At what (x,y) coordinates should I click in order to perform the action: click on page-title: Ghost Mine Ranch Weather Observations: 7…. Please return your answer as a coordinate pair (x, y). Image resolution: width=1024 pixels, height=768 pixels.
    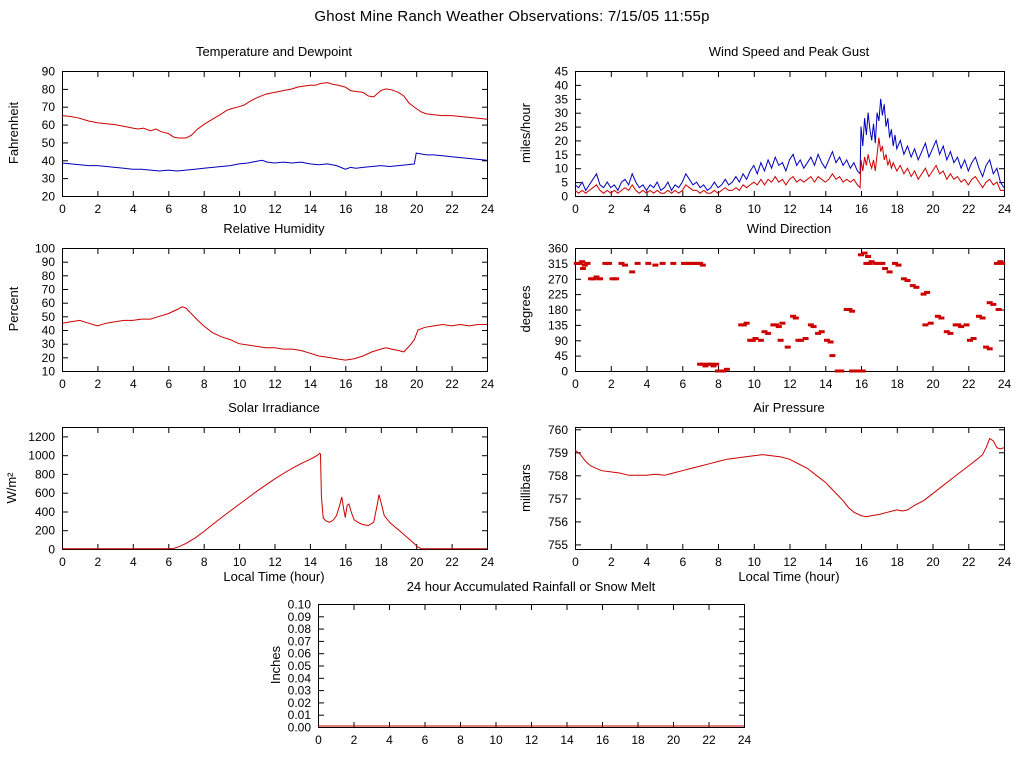
    Looking at the image, I should click on (512, 16).